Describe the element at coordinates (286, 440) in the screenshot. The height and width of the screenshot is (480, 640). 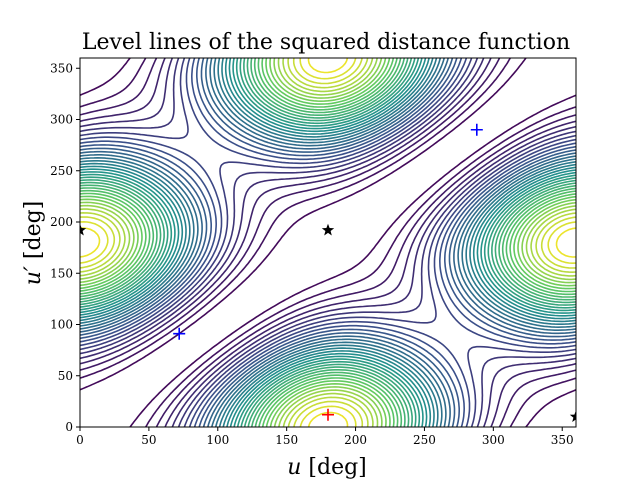
I see `x-tick-label: 150` at that location.